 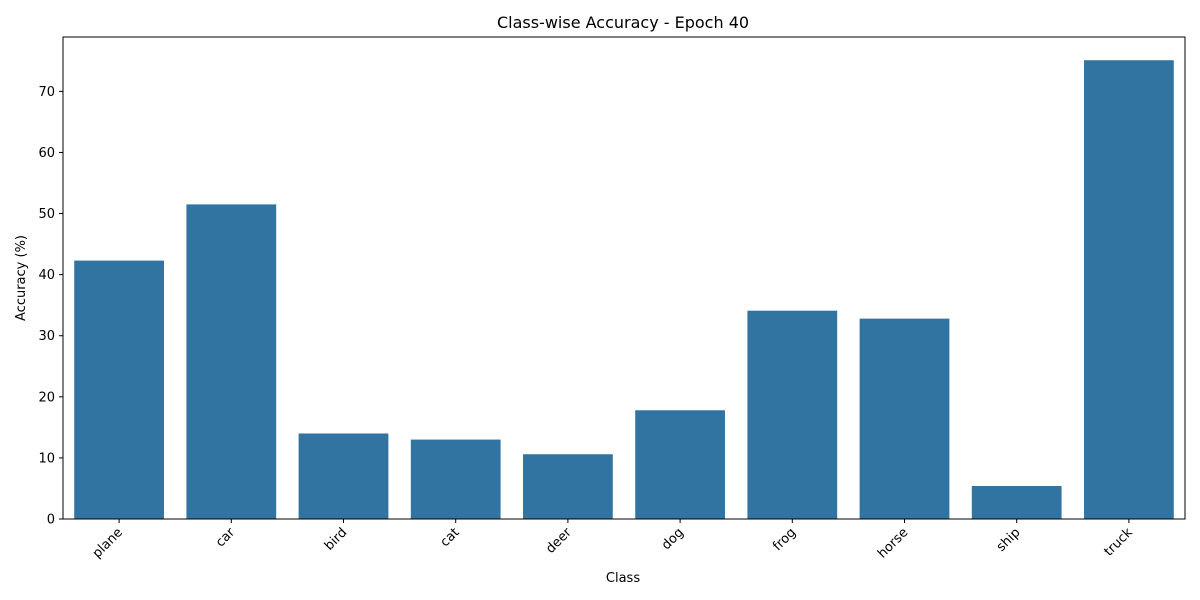 What do you see at coordinates (623, 578) in the screenshot?
I see `x-axis-label: Class` at bounding box center [623, 578].